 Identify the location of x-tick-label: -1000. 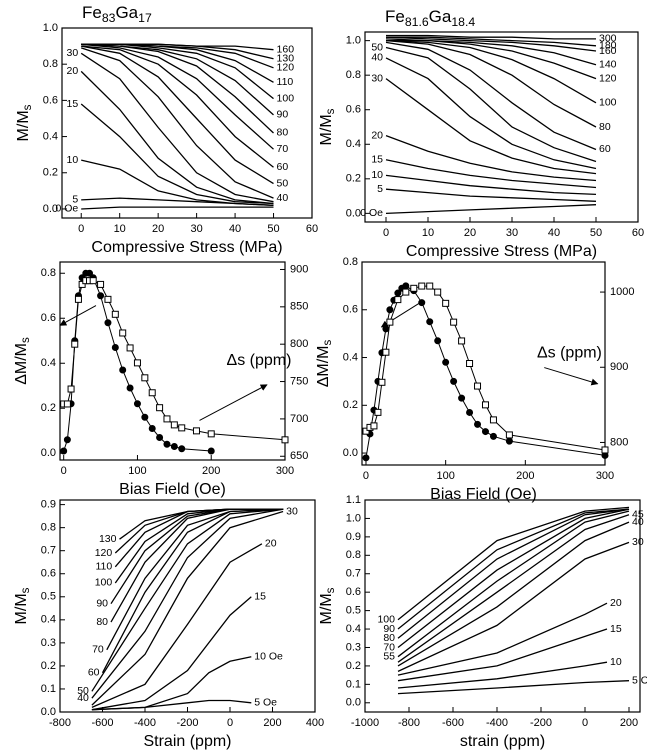
(365, 723).